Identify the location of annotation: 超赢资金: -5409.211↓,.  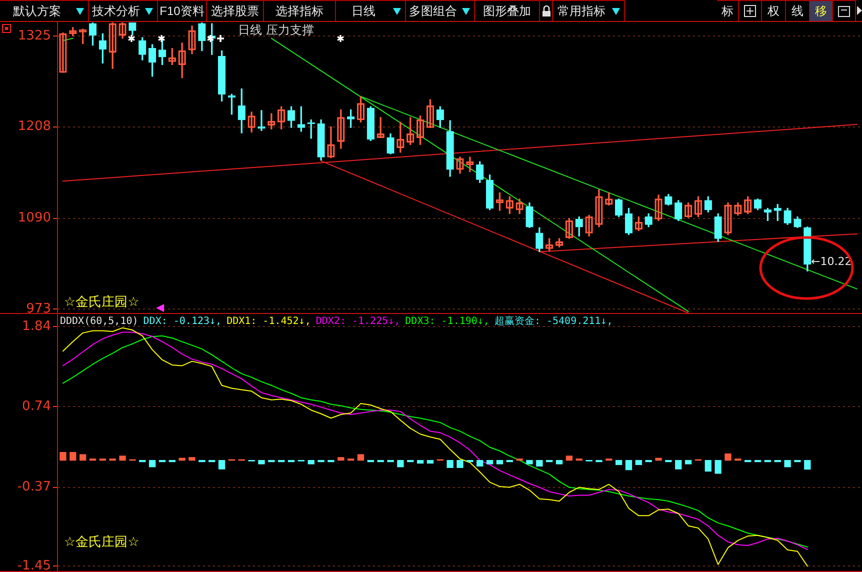
(553, 321).